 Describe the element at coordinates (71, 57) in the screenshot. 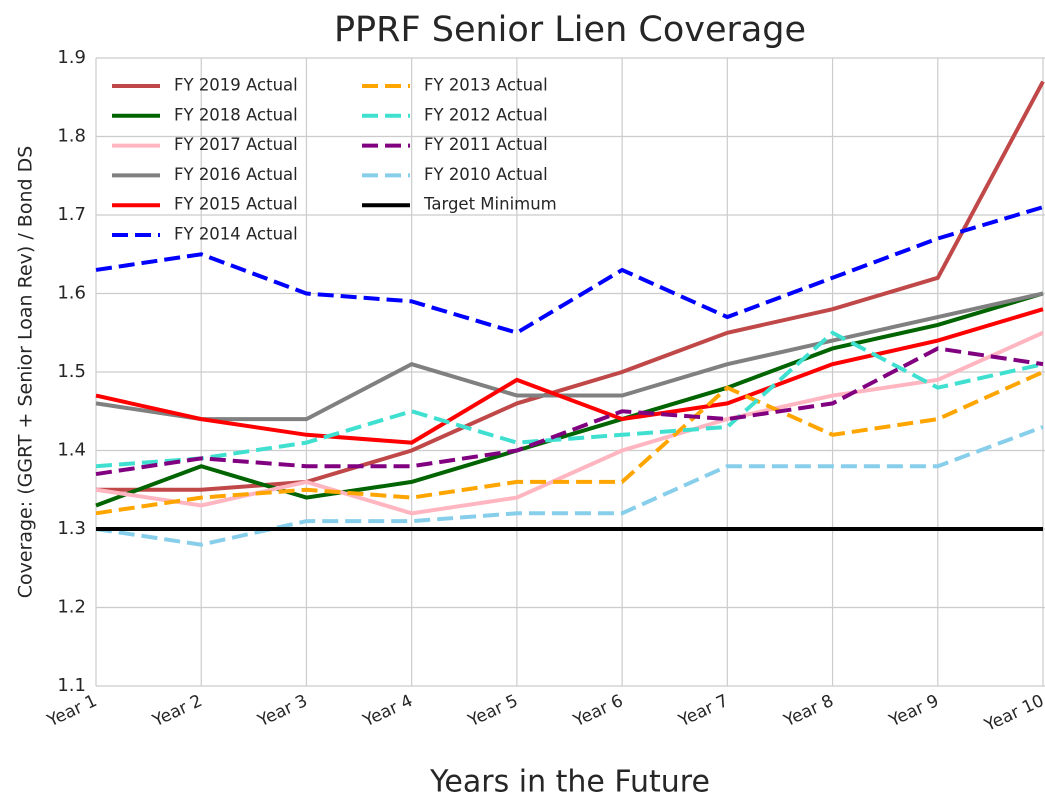

I see `y-tick-label: 1.9` at that location.